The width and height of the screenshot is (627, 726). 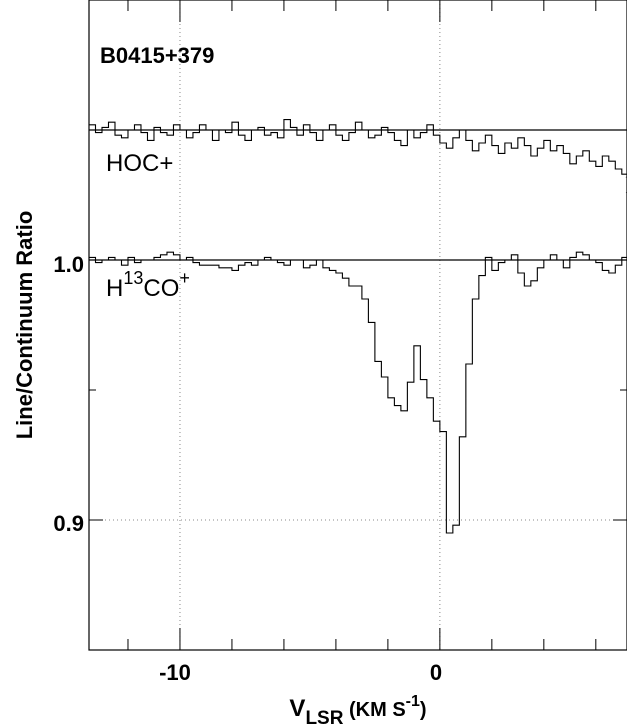 What do you see at coordinates (24, 325) in the screenshot?
I see `y-axis-label: Line/Continuum Ratio` at bounding box center [24, 325].